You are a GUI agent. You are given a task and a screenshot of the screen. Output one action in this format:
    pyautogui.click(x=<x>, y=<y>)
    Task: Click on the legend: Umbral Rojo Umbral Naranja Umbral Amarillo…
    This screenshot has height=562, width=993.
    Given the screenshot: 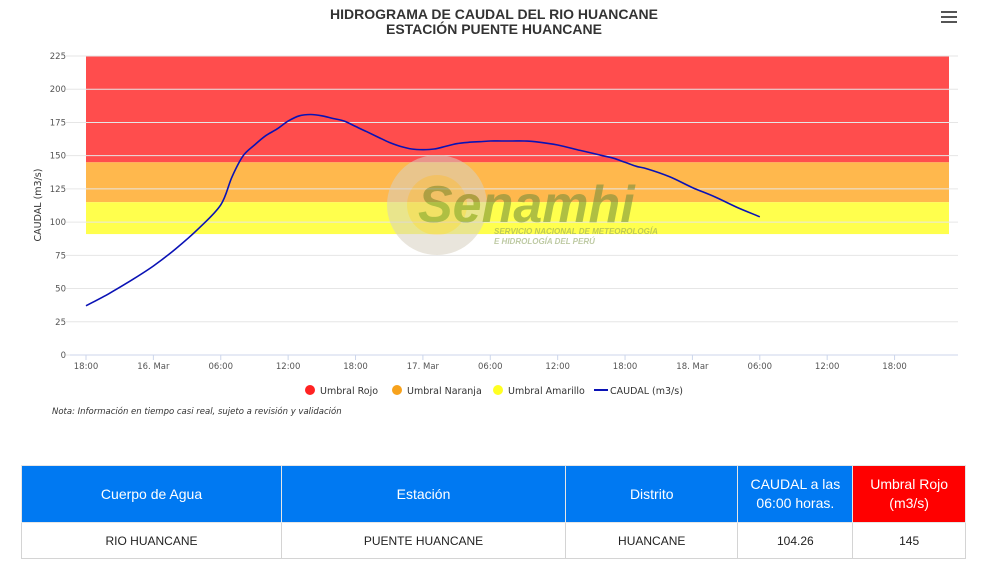 What is the action you would take?
    pyautogui.click(x=494, y=391)
    